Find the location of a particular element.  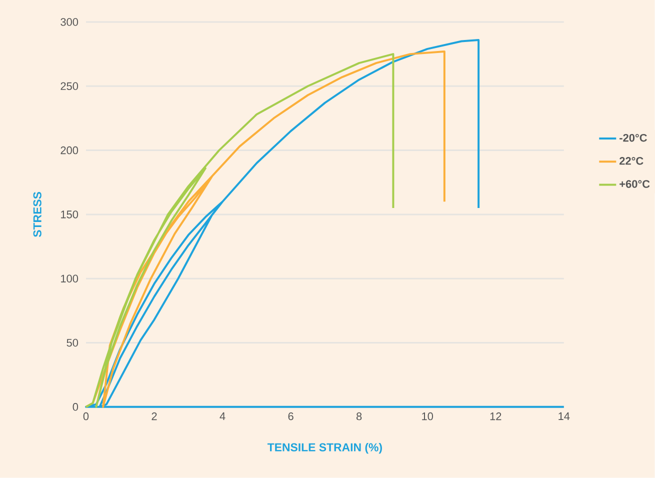

legend-label: +60°C is located at coordinates (635, 184).